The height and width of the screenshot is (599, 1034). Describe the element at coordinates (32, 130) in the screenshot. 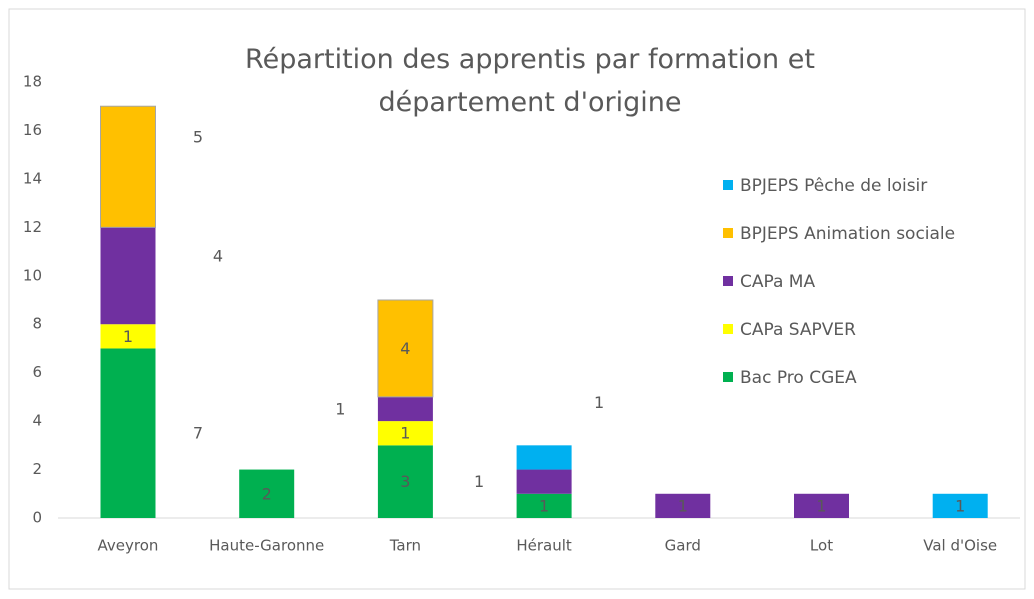

I see `y-tick-label: 16` at that location.